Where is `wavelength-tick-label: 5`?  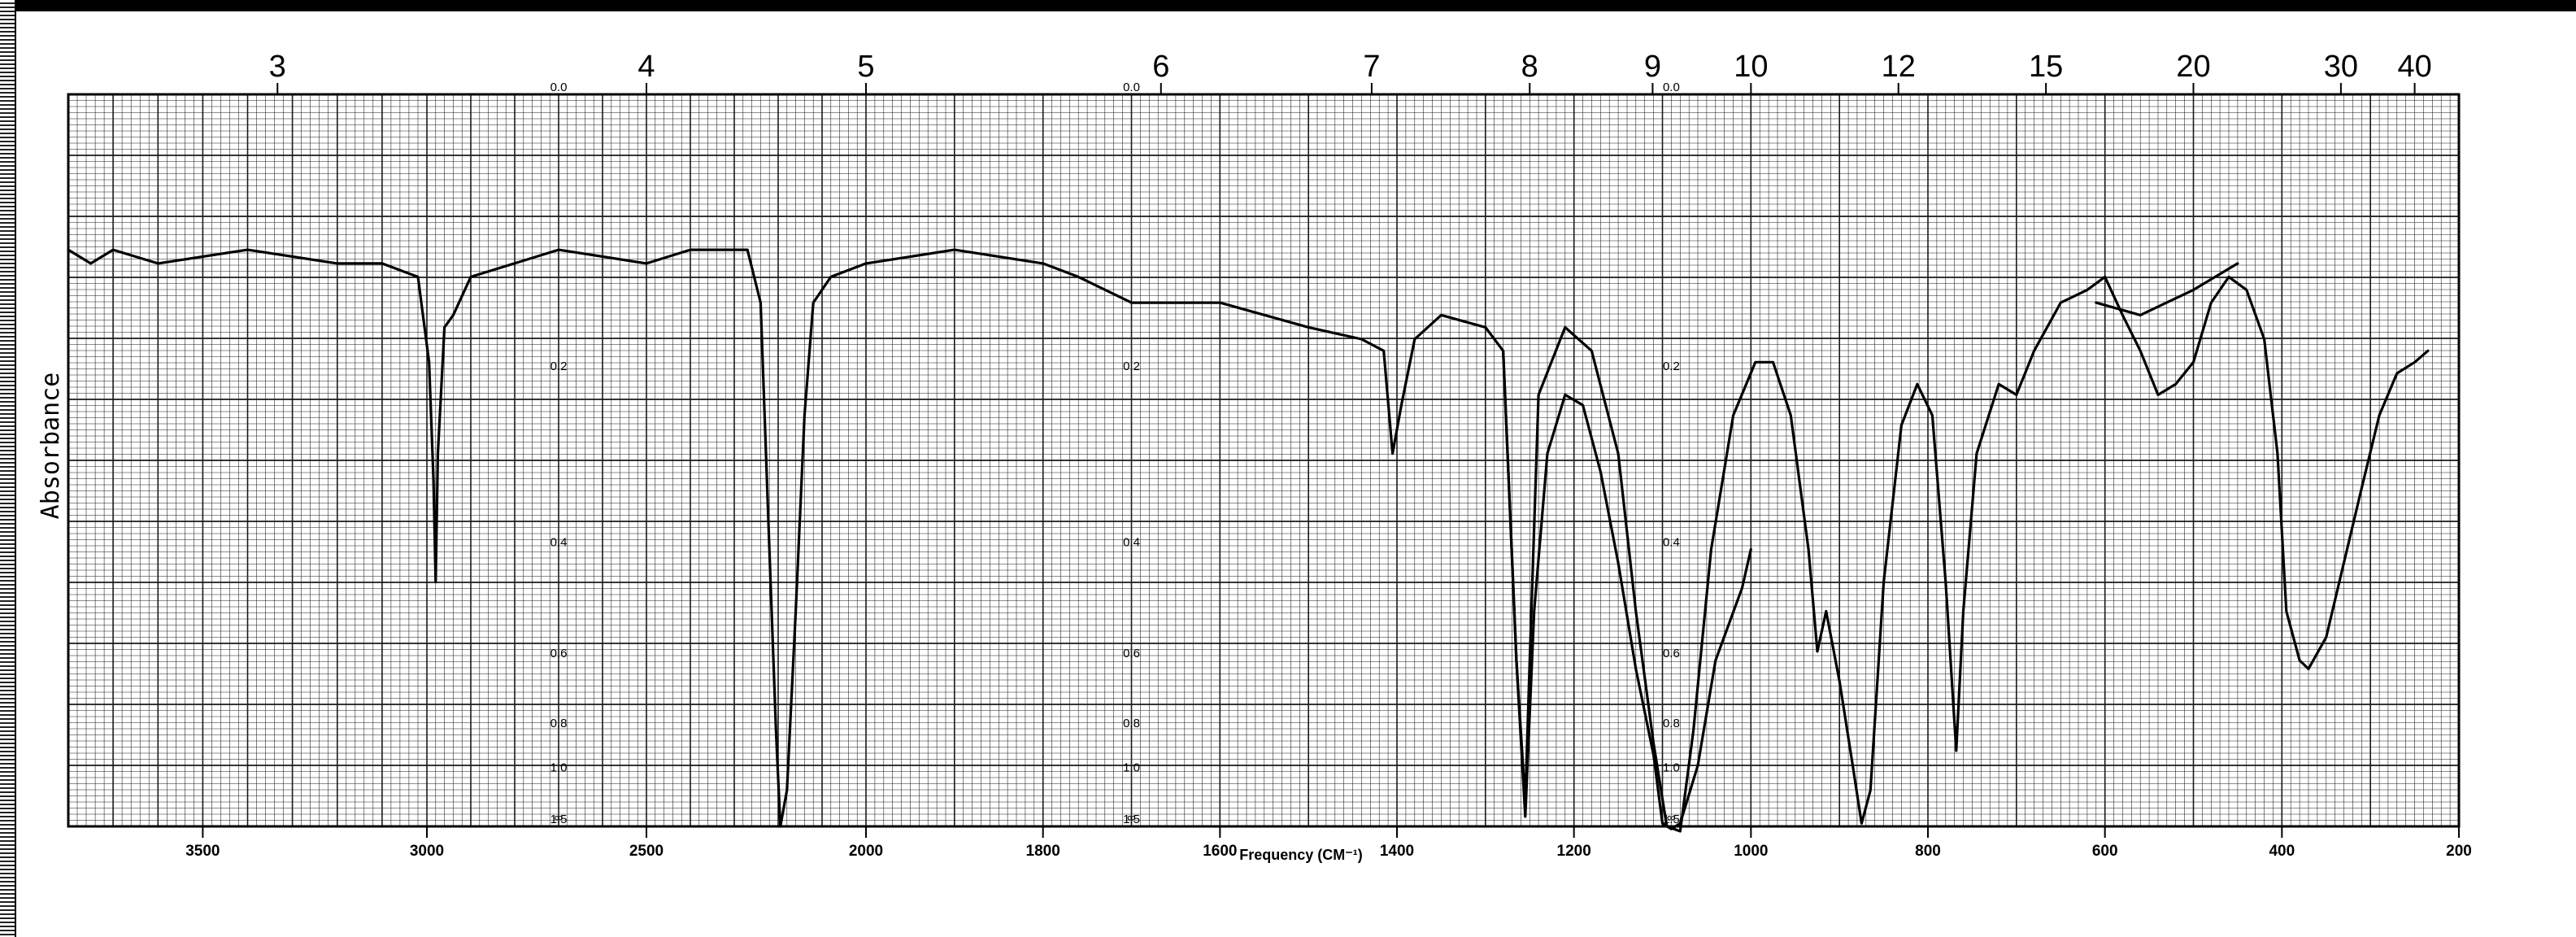 wavelength-tick-label: 5 is located at coordinates (866, 67).